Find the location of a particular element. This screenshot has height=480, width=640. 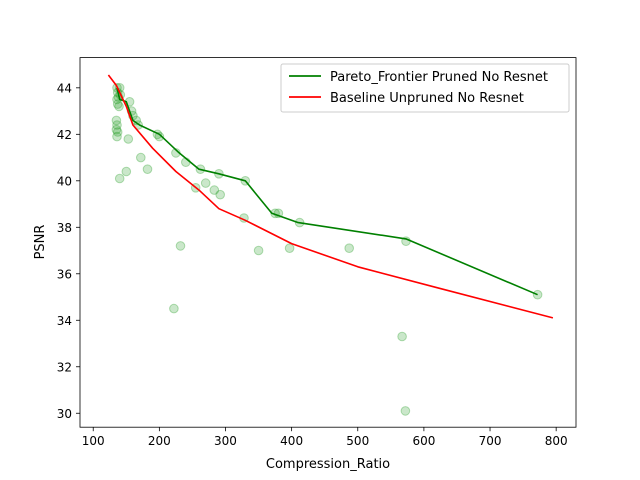

x-axis-ticks: 100 200 300 400 500 600 700 800 is located at coordinates (325, 437).